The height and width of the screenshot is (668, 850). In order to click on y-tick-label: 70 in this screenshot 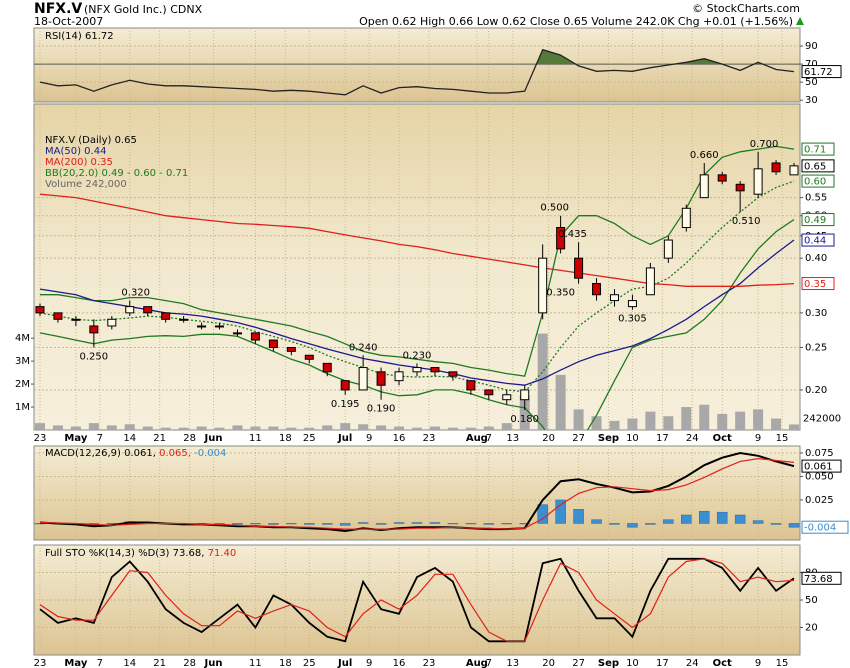, I will do `click(811, 64)`.